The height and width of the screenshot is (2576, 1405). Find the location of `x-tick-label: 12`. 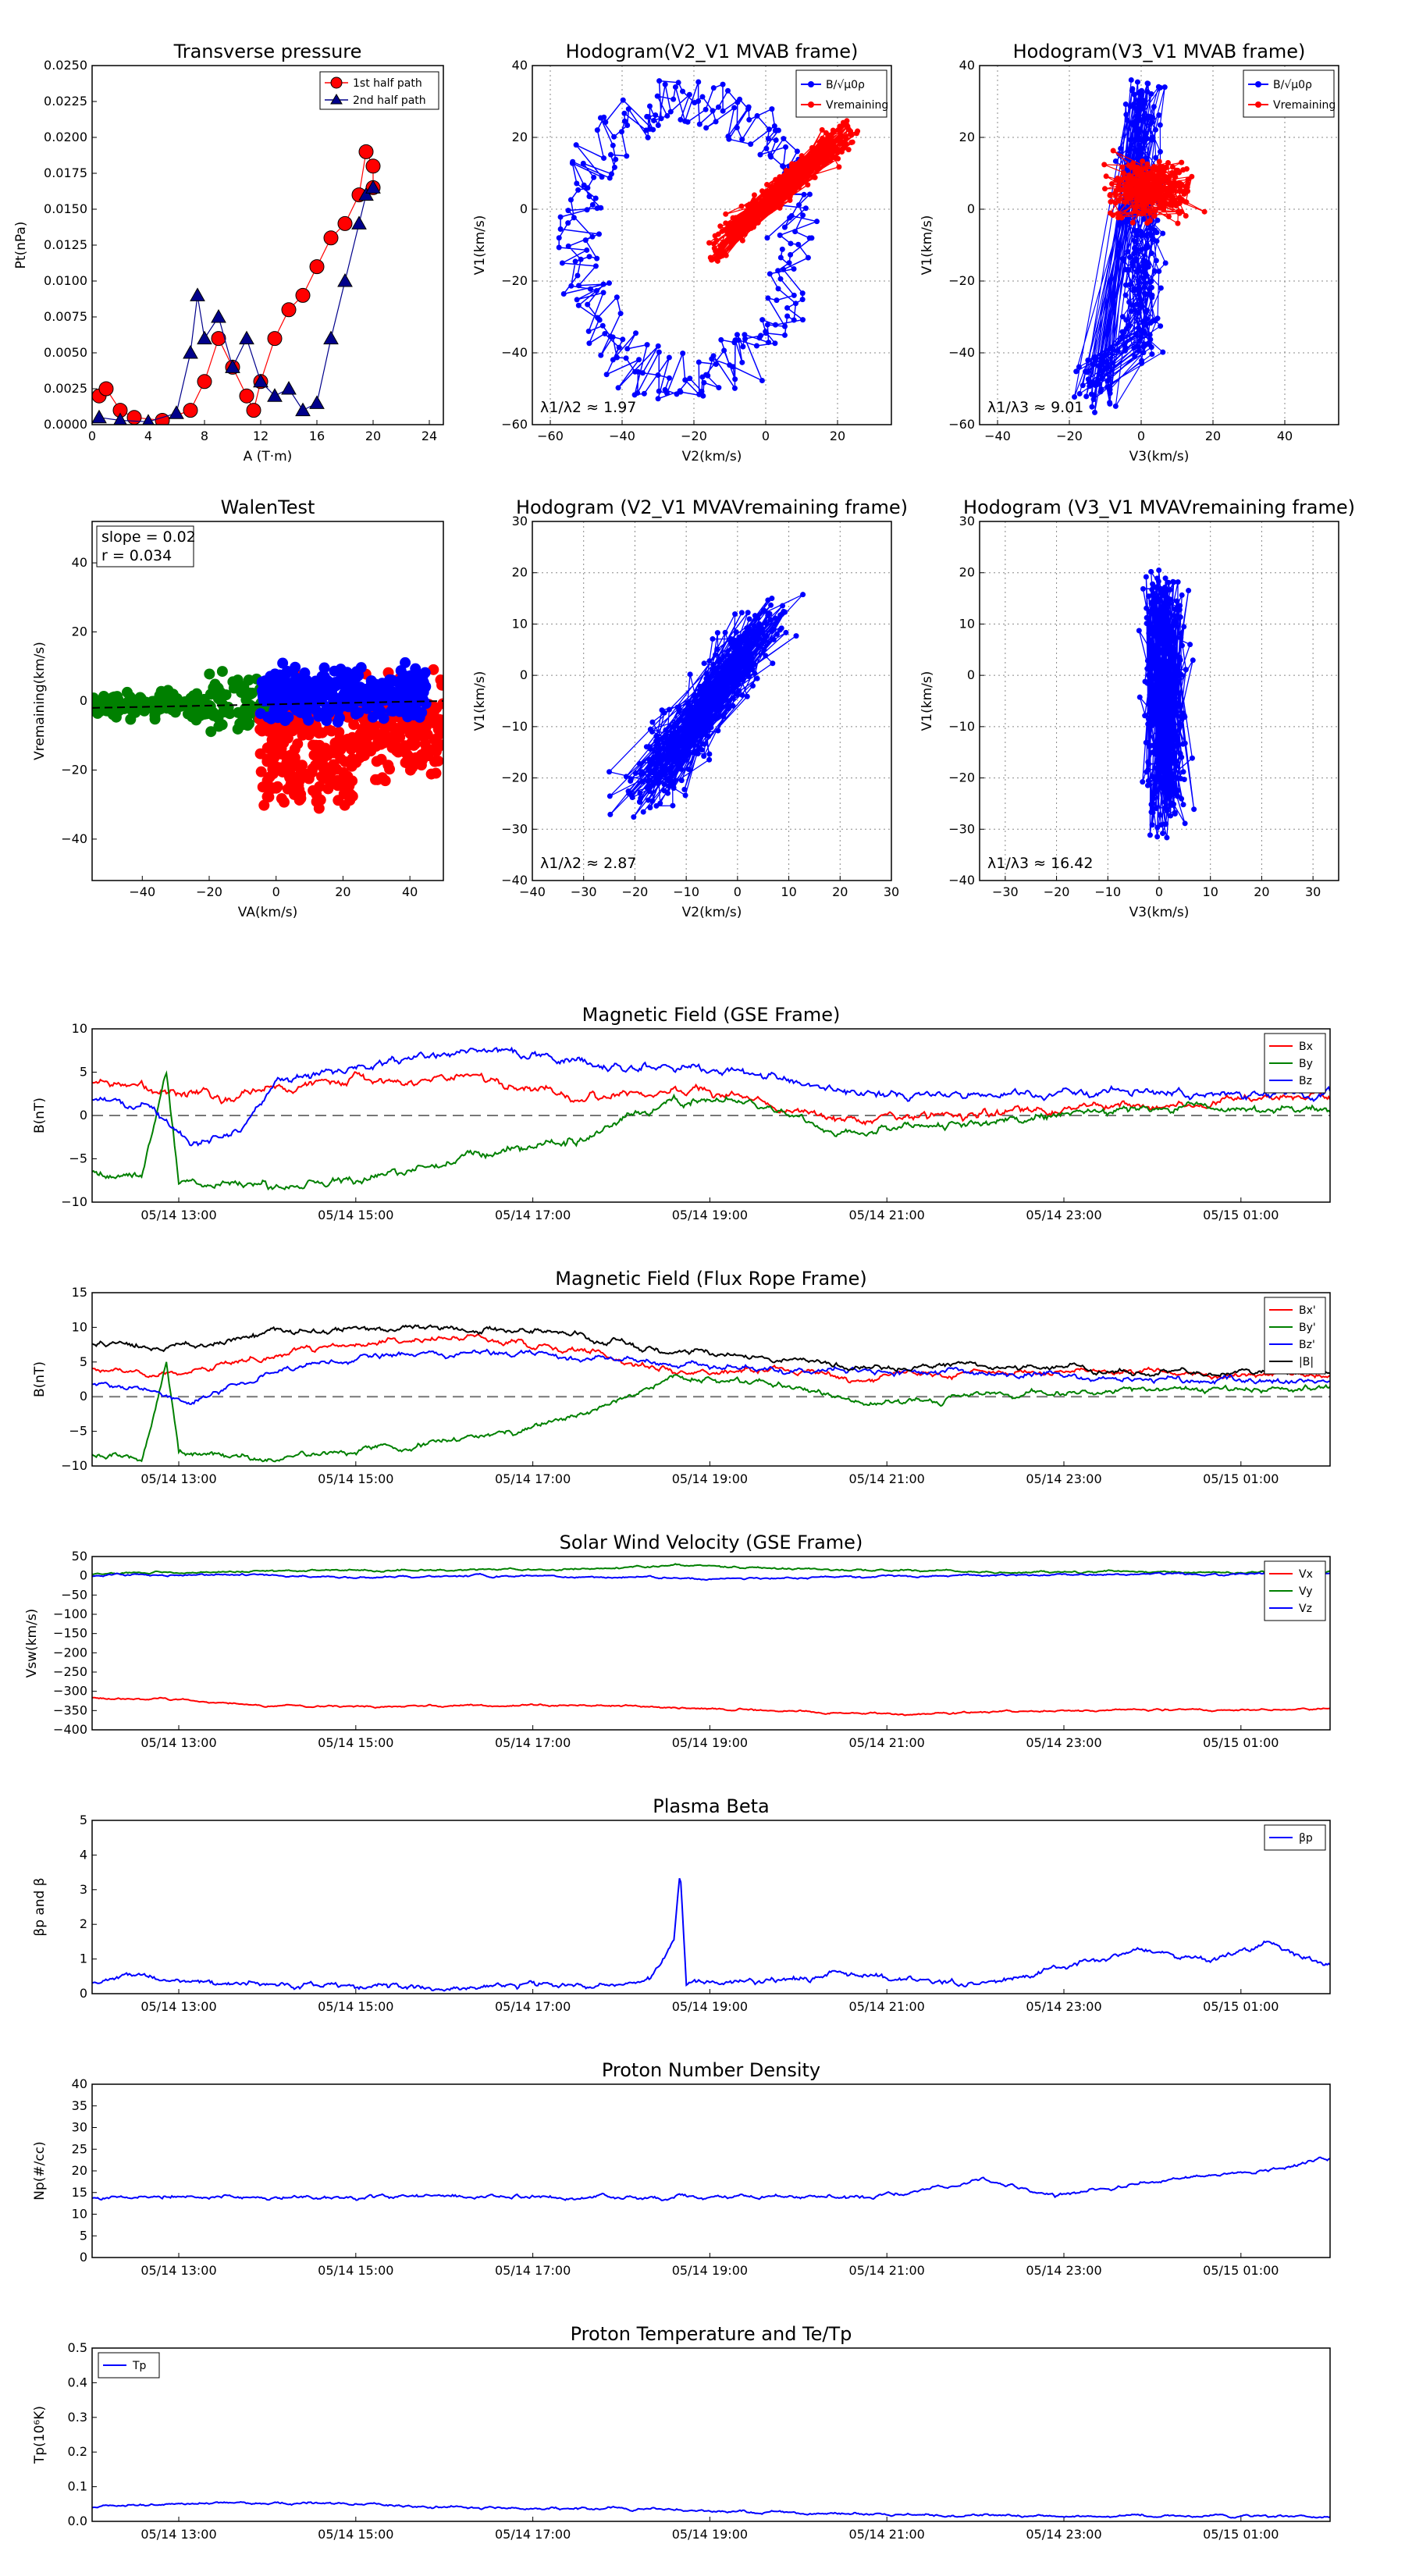

x-tick-label: 12 is located at coordinates (261, 436).